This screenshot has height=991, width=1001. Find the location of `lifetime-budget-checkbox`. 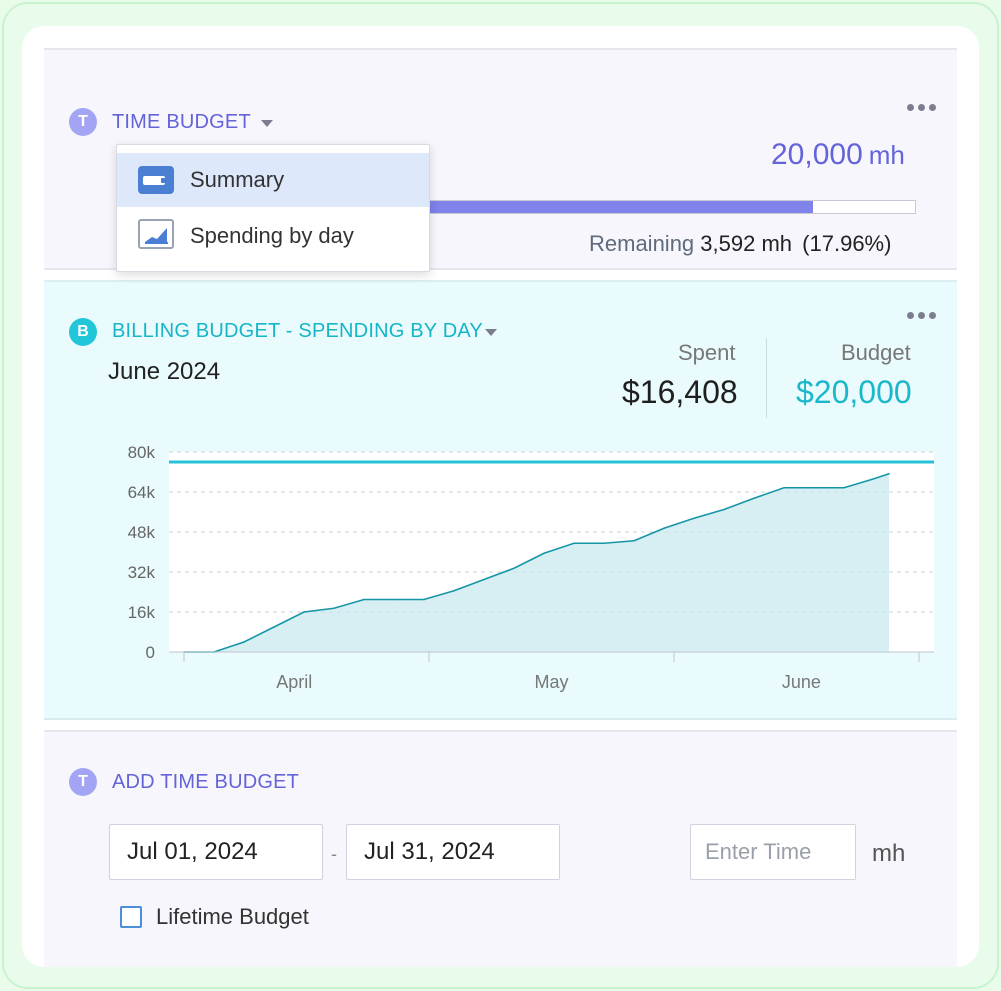

lifetime-budget-checkbox is located at coordinates (131, 917).